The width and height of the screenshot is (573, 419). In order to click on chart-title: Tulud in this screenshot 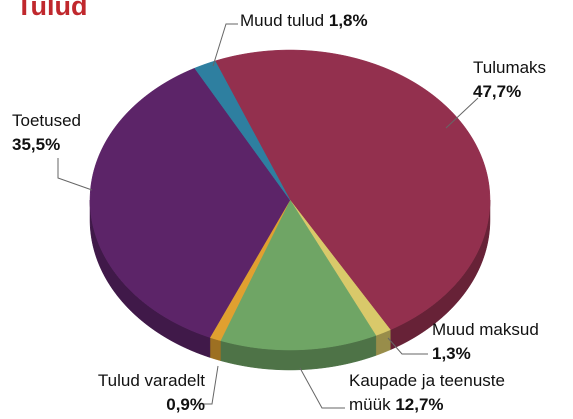, I will do `click(52, 10)`.